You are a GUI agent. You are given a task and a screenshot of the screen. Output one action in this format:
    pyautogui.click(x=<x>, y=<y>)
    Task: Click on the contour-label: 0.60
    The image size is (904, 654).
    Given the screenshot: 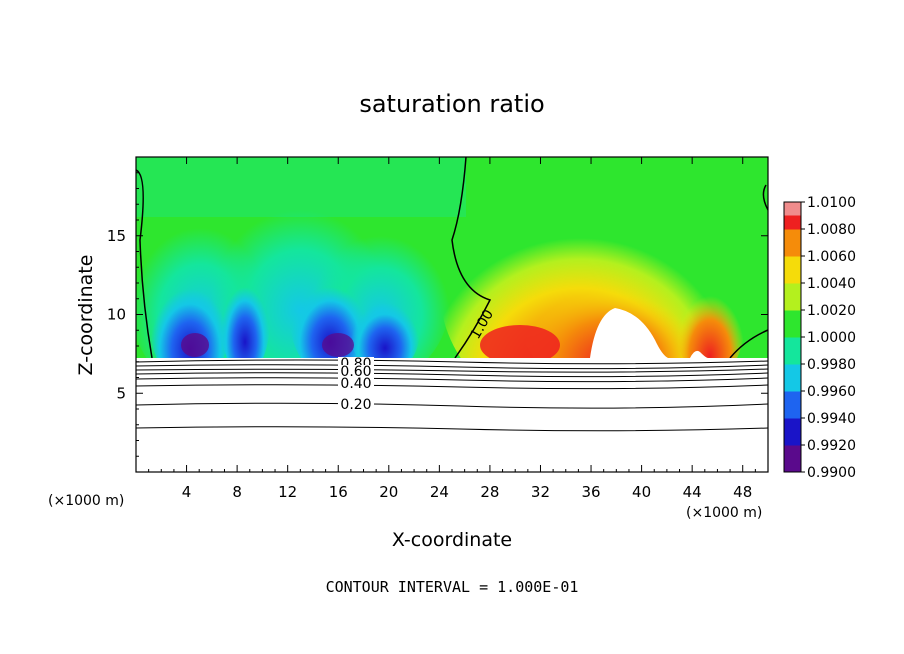 What is the action you would take?
    pyautogui.click(x=355, y=372)
    